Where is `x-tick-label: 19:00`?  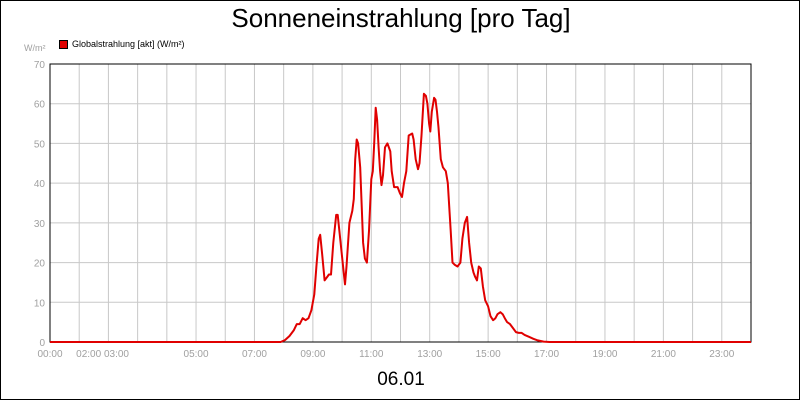
x-tick-label: 19:00 is located at coordinates (604, 354).